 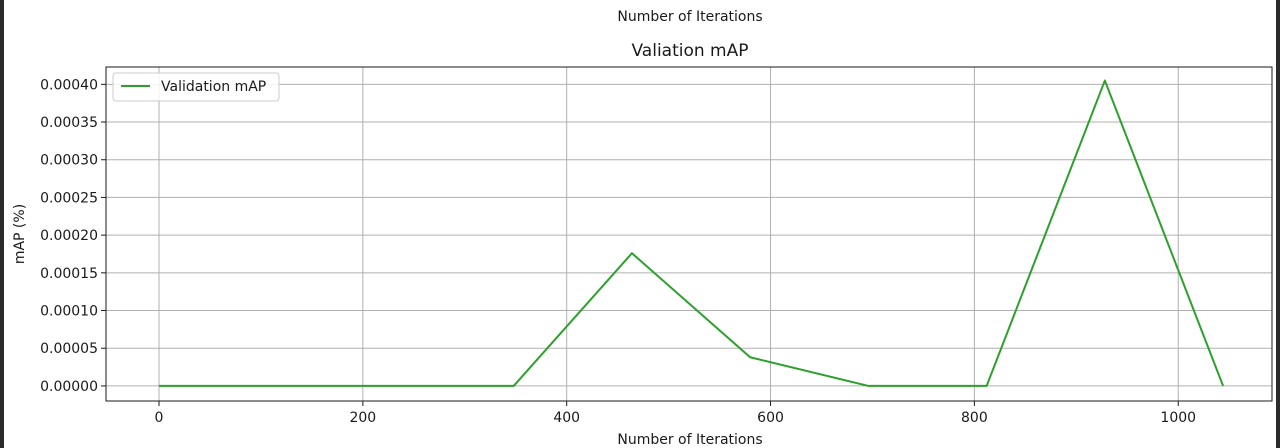 I want to click on x-axis-label: Number of Iterations, so click(x=689, y=440).